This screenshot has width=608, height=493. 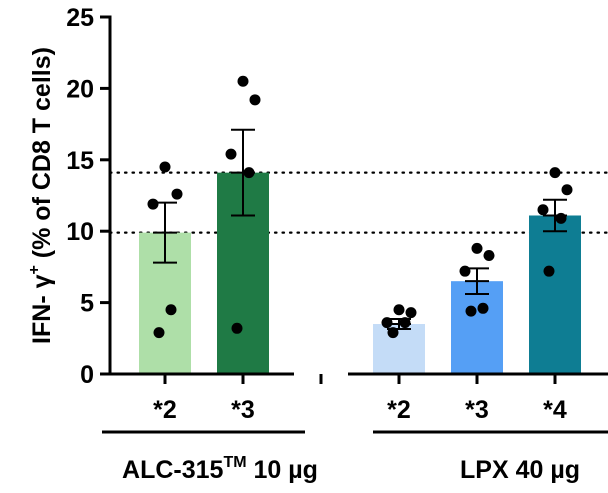 What do you see at coordinates (80, 89) in the screenshot?
I see `y-tick-label: 20` at bounding box center [80, 89].